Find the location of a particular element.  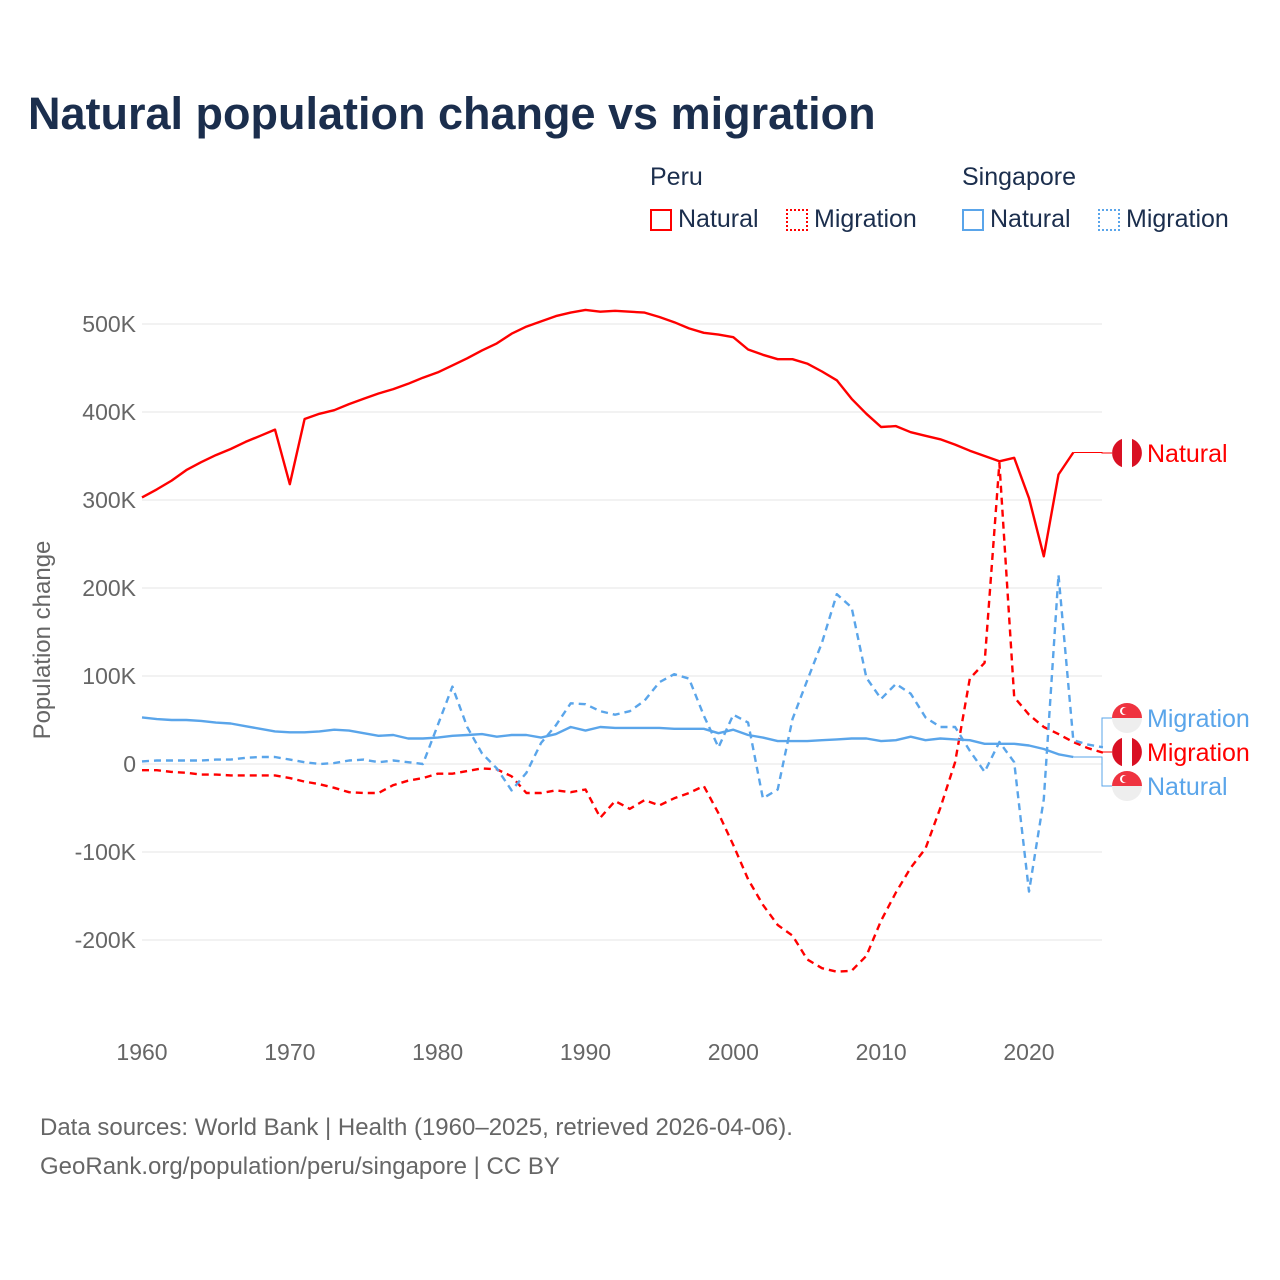

legend-singapore-natural: Natural is located at coordinates (1016, 219).